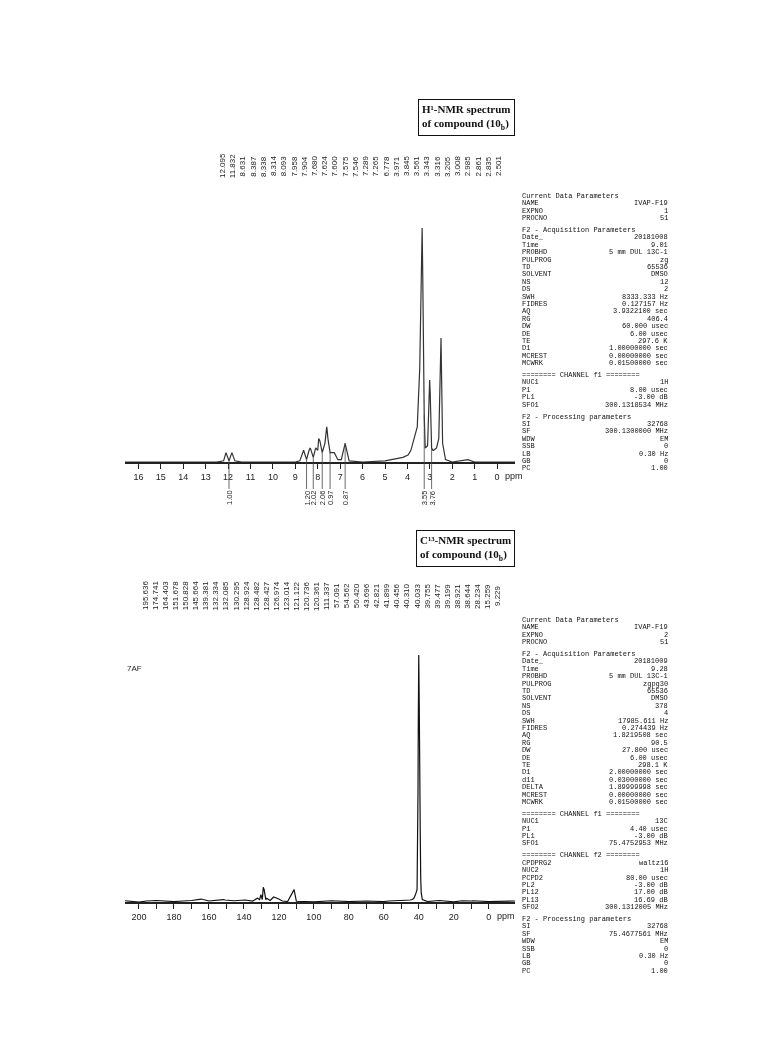  I want to click on x-tick-label: 200, so click(139, 916).